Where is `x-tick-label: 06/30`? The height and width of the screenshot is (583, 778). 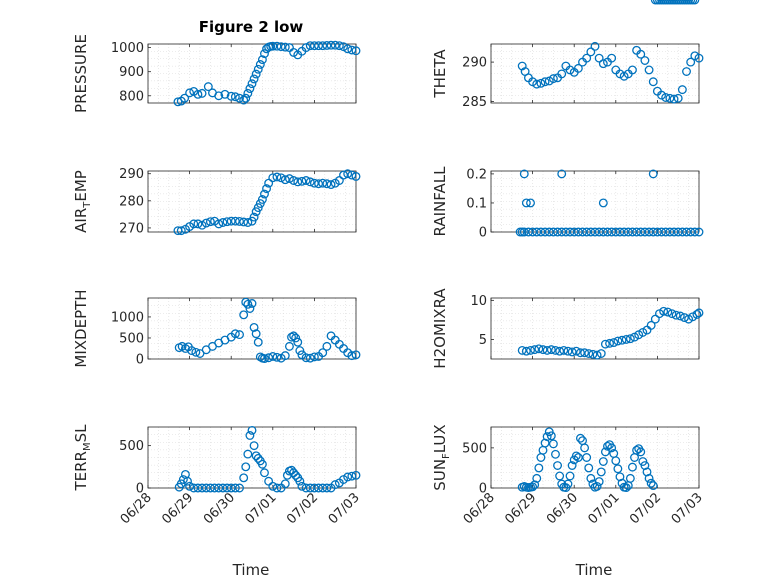
x-tick-label: 06/30 is located at coordinates (219, 508).